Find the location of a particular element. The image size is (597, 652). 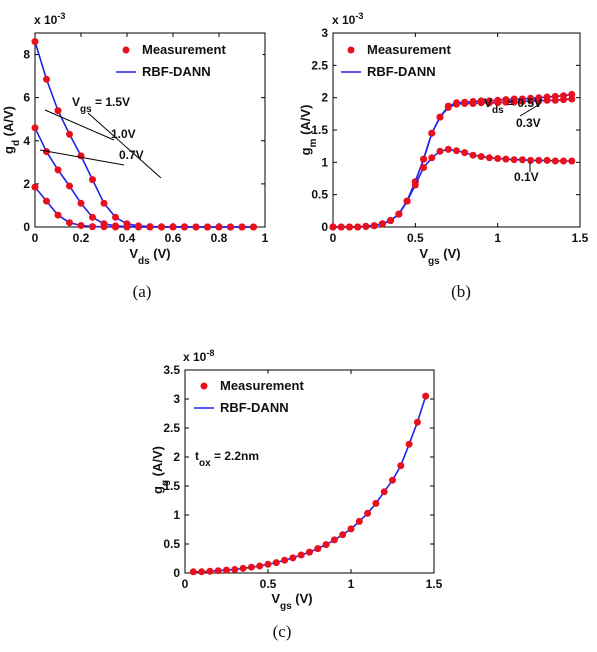

legend-box is located at coordinates (404, 62).